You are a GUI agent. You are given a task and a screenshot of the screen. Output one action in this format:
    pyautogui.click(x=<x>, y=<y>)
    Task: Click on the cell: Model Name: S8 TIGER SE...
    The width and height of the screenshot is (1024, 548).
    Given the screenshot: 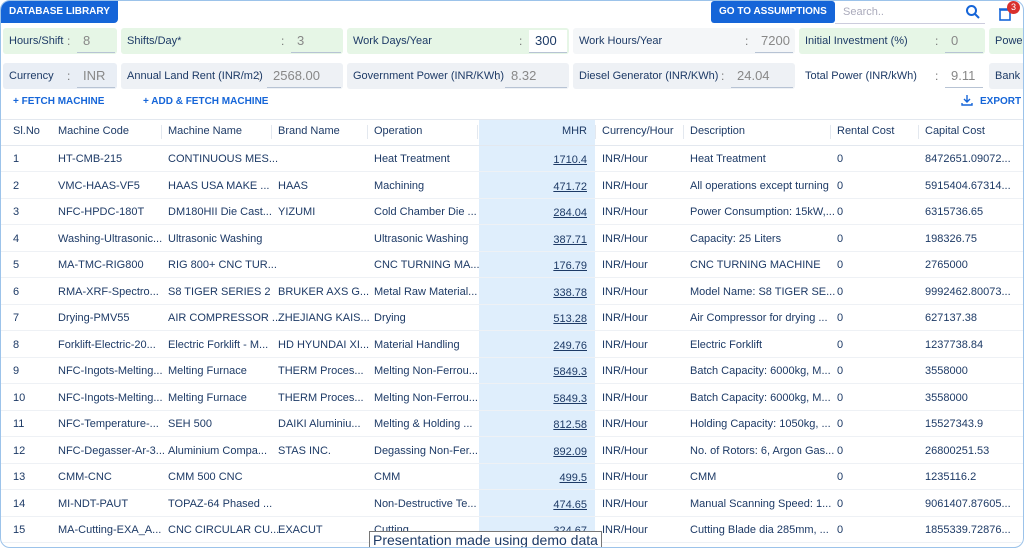 What is the action you would take?
    pyautogui.click(x=763, y=291)
    